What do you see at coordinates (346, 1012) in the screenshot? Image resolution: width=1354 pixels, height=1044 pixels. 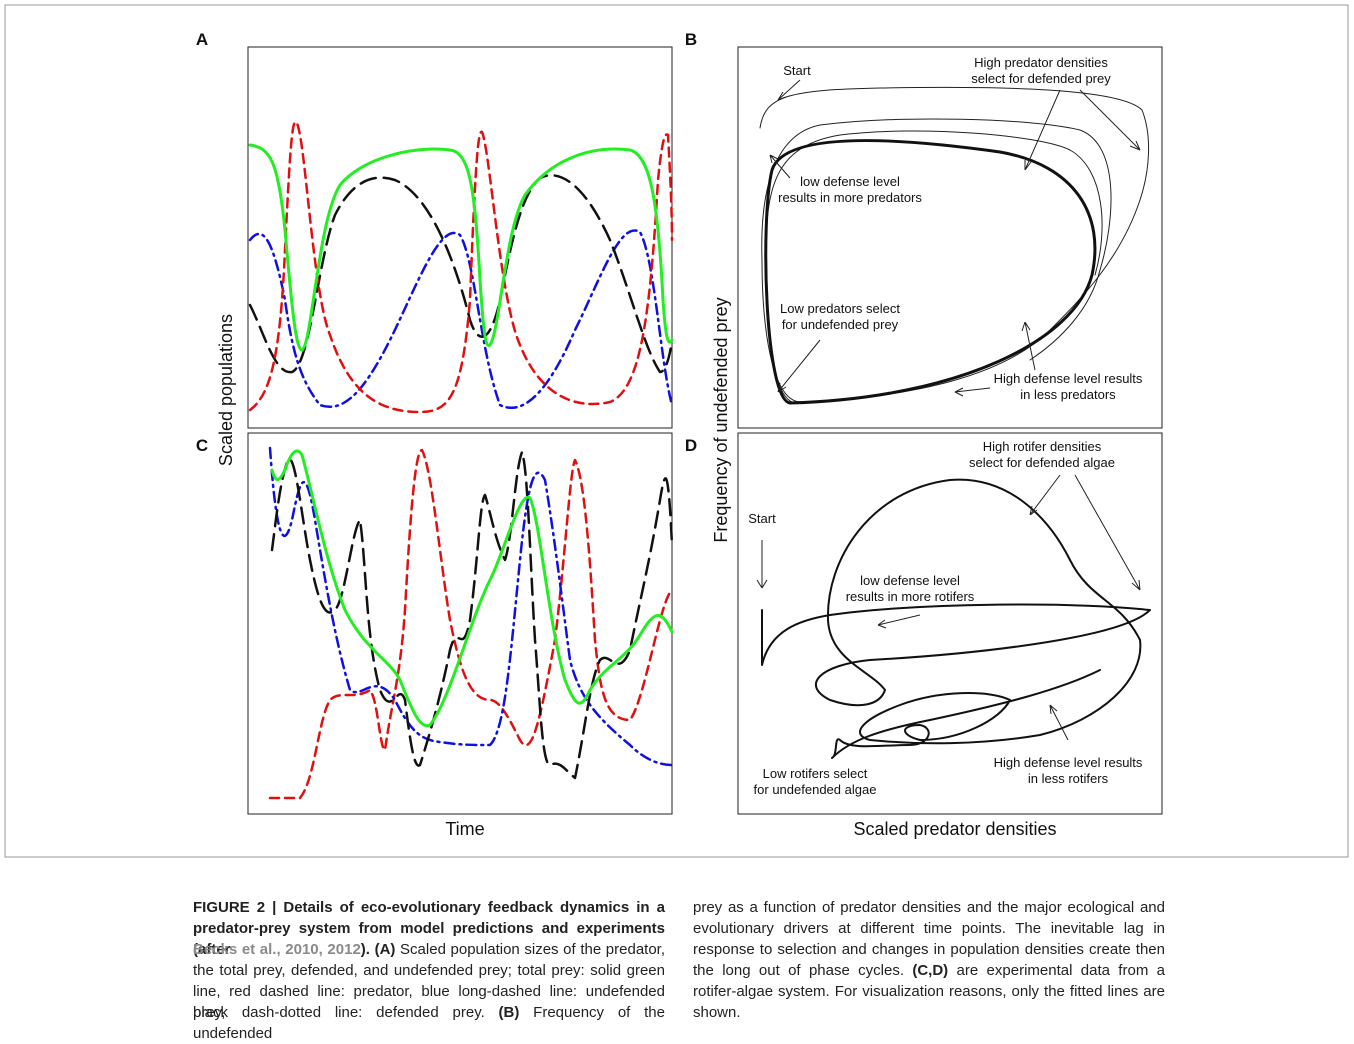 I see `caption-text: black dash-dotted line: defended prey.` at bounding box center [346, 1012].